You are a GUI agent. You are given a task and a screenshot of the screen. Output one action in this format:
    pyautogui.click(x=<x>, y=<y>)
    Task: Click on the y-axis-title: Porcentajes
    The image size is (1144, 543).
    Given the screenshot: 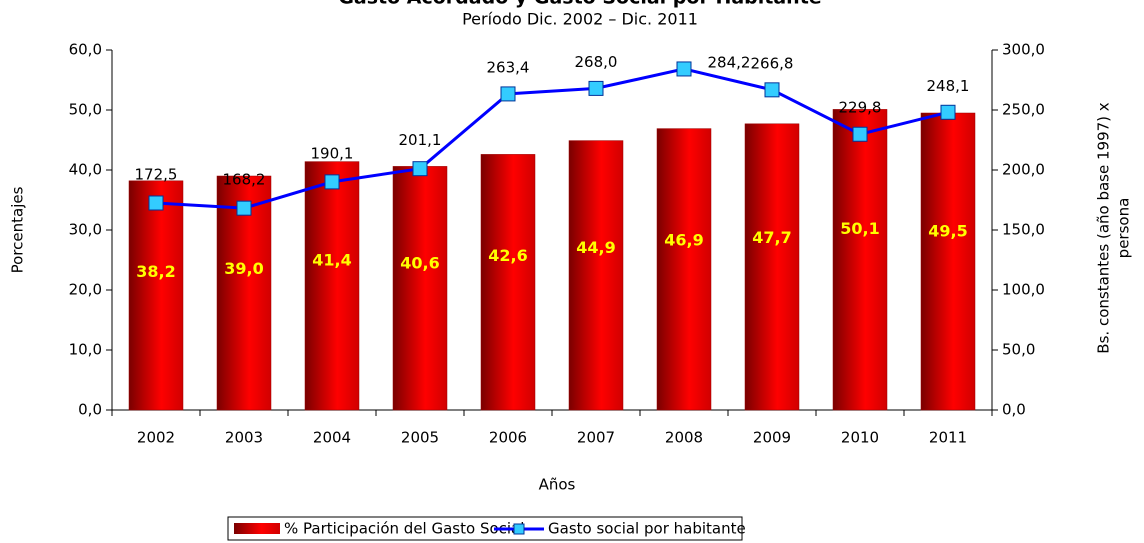 What is the action you would take?
    pyautogui.click(x=18, y=229)
    